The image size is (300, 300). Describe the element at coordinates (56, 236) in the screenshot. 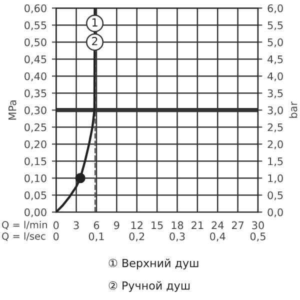

I see `x2-tick-label: 0` at that location.